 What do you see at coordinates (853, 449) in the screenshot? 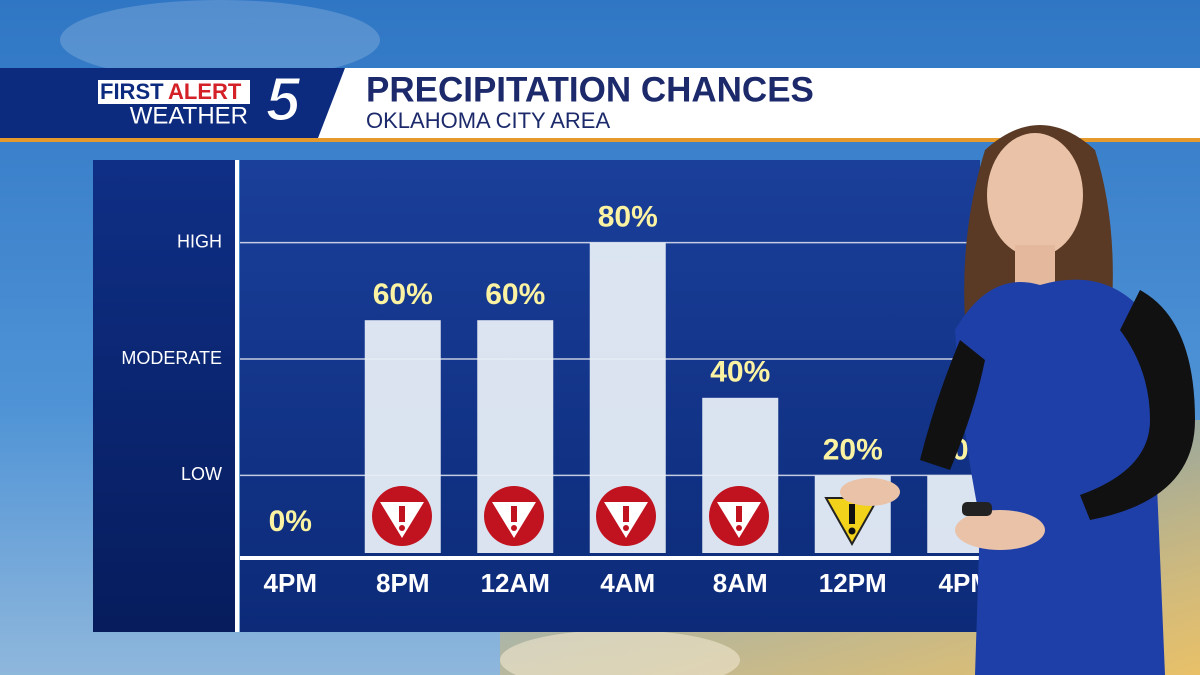
I see `value-label: 20%` at bounding box center [853, 449].